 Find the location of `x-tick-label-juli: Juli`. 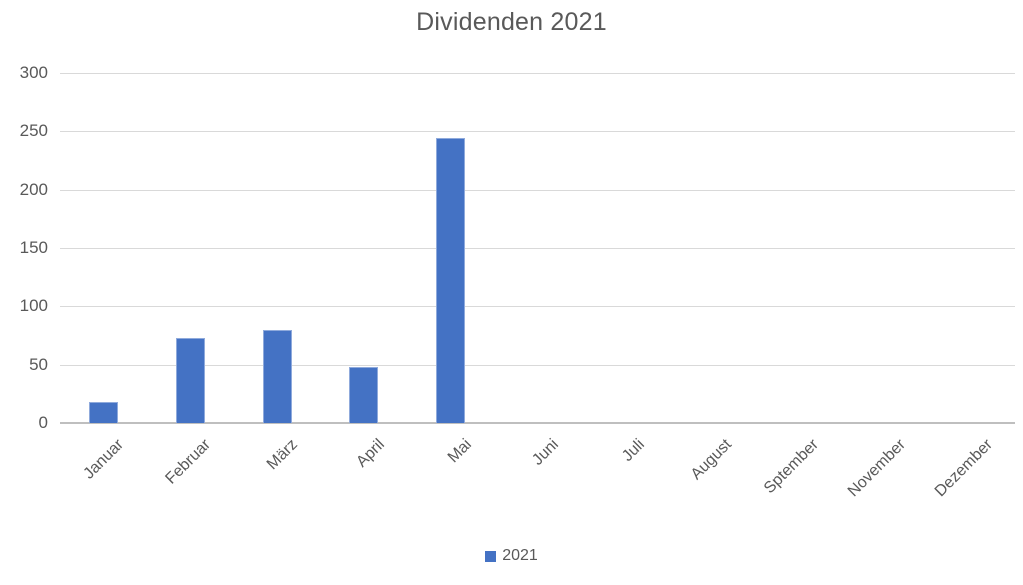

x-tick-label-juli: Juli is located at coordinates (634, 451).